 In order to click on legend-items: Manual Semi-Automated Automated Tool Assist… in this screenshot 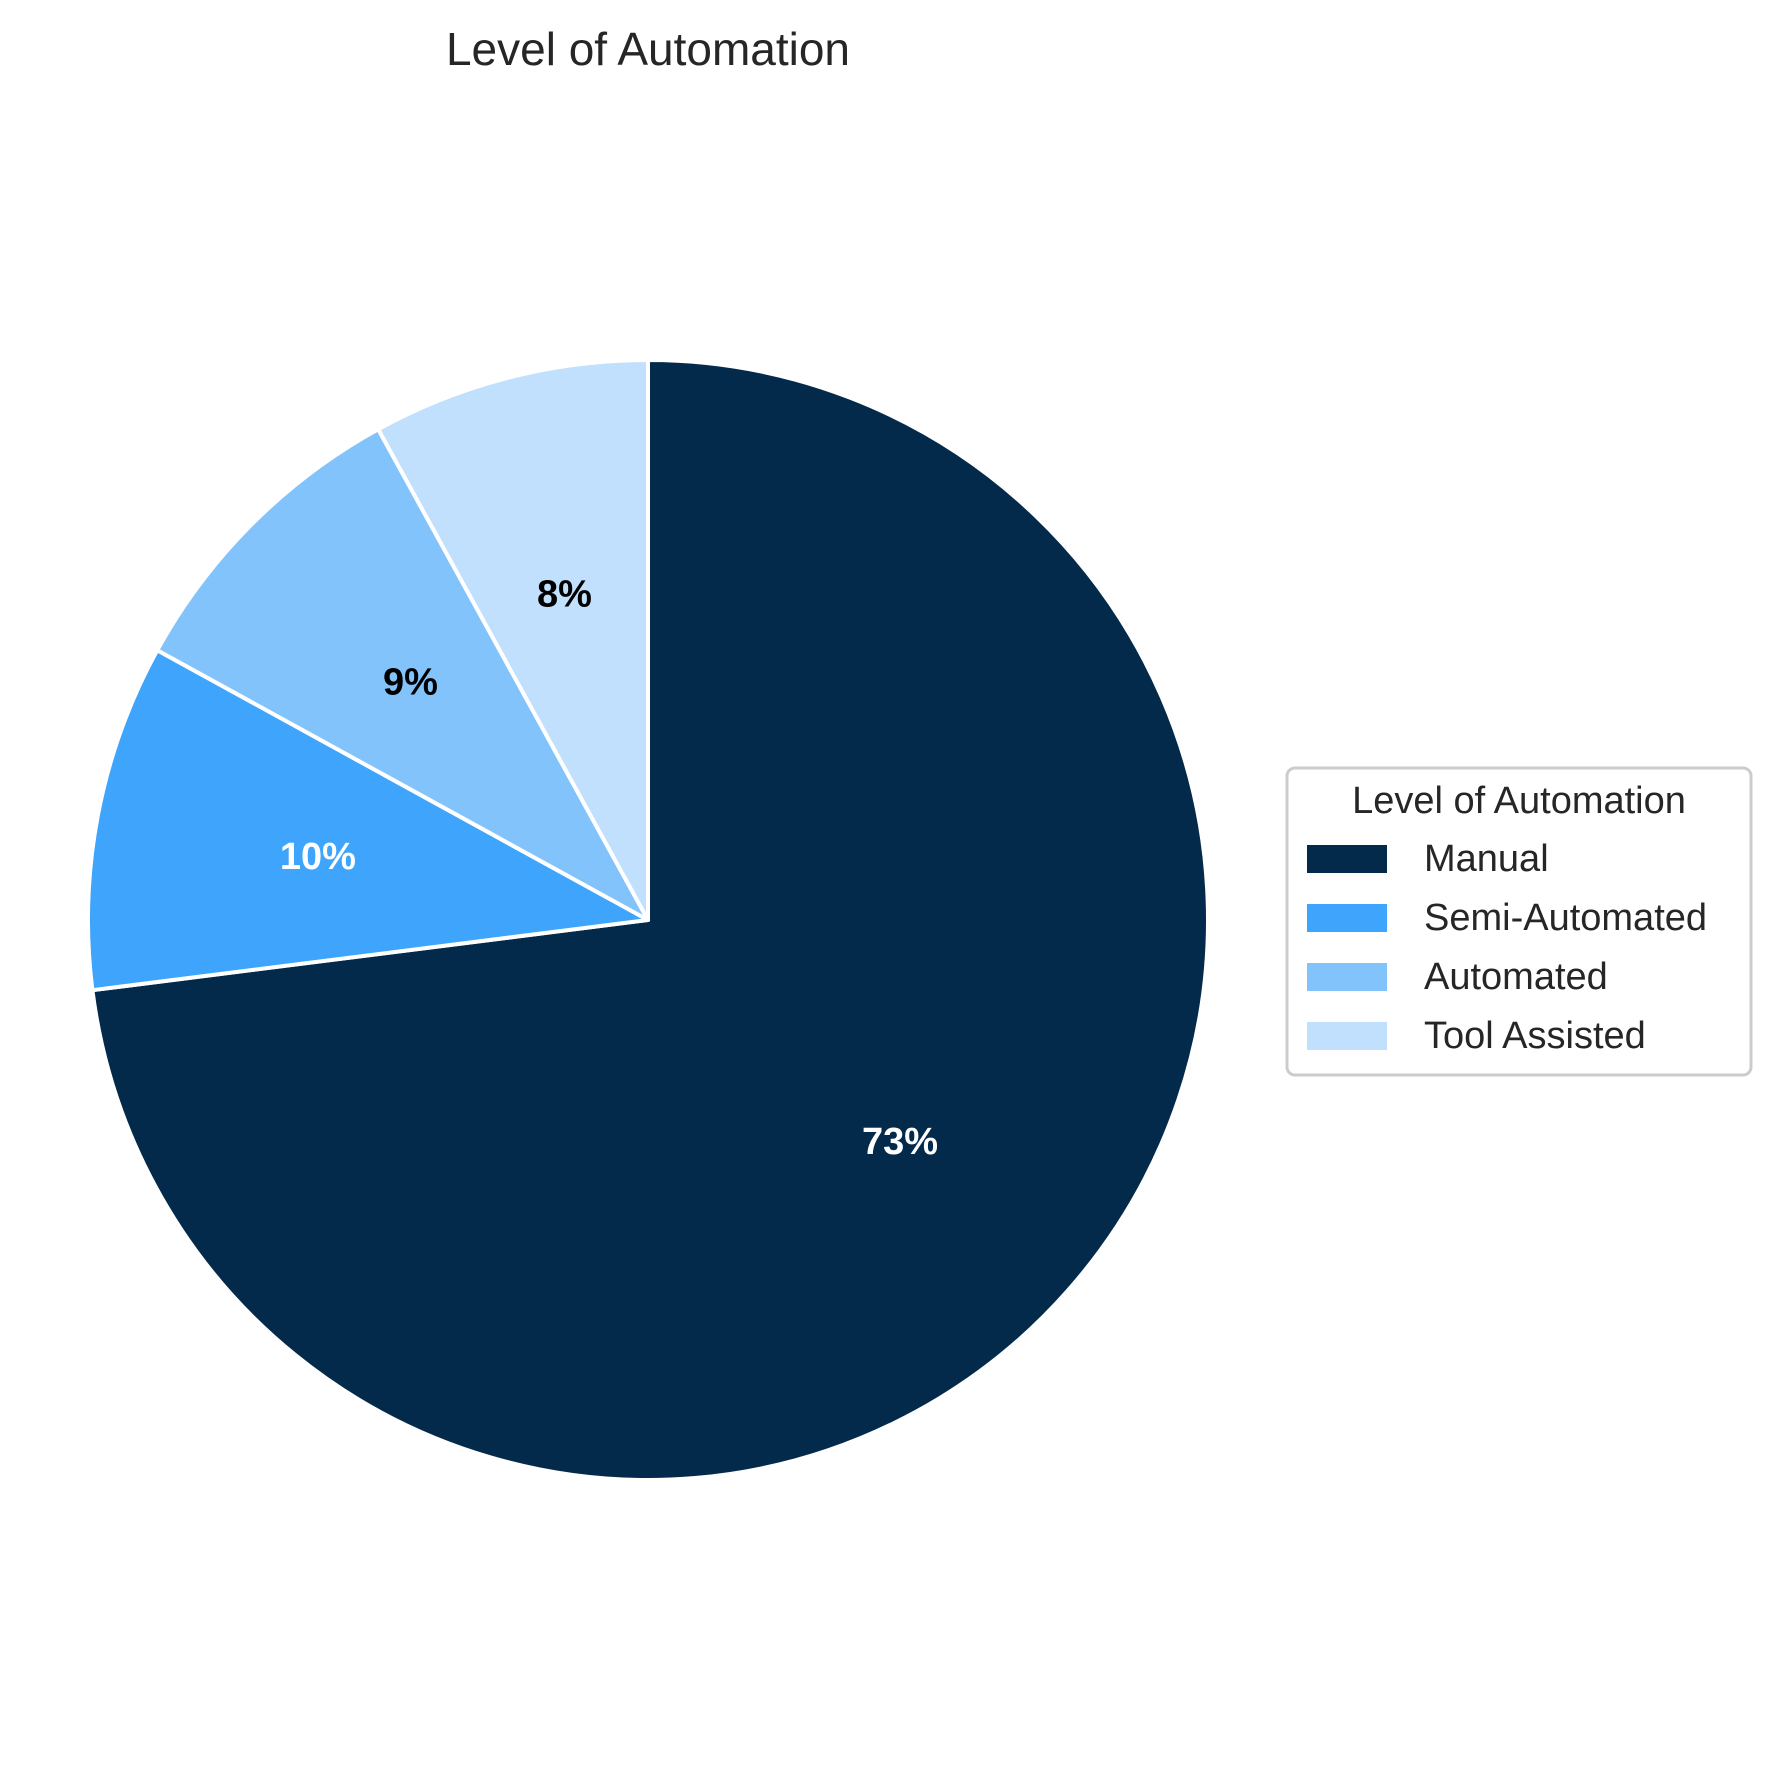, I will do `click(1507, 947)`.